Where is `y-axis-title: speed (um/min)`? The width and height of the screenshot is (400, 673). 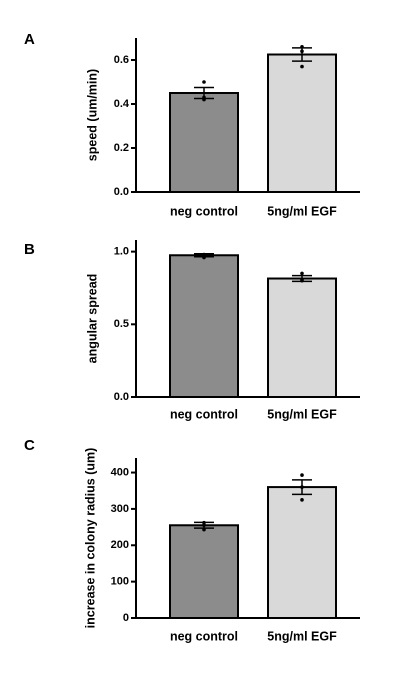
y-axis-title: speed (um/min) is located at coordinates (92, 115).